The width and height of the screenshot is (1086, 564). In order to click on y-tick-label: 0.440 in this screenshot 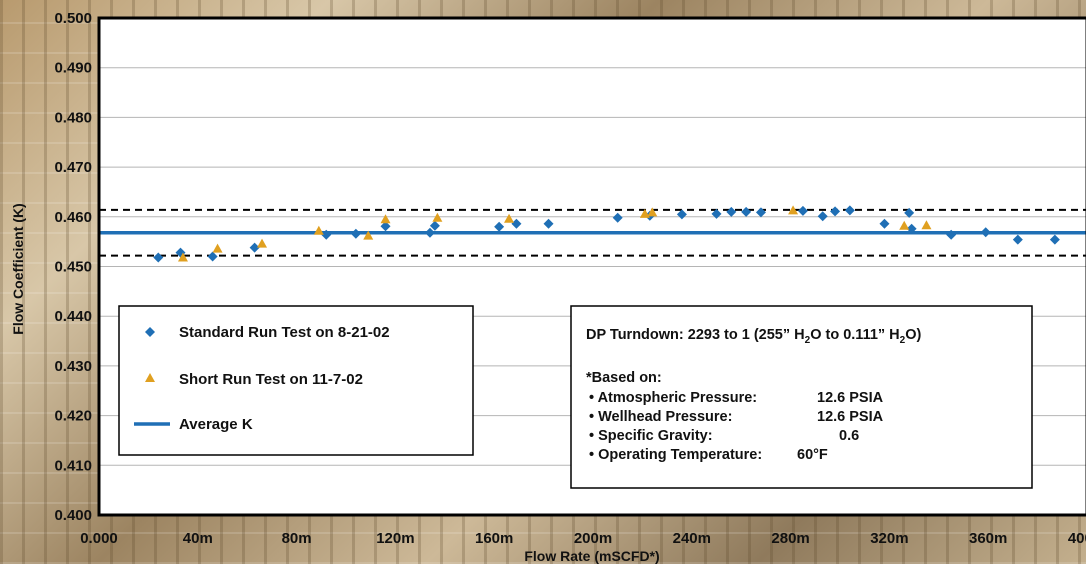, I will do `click(73, 316)`.